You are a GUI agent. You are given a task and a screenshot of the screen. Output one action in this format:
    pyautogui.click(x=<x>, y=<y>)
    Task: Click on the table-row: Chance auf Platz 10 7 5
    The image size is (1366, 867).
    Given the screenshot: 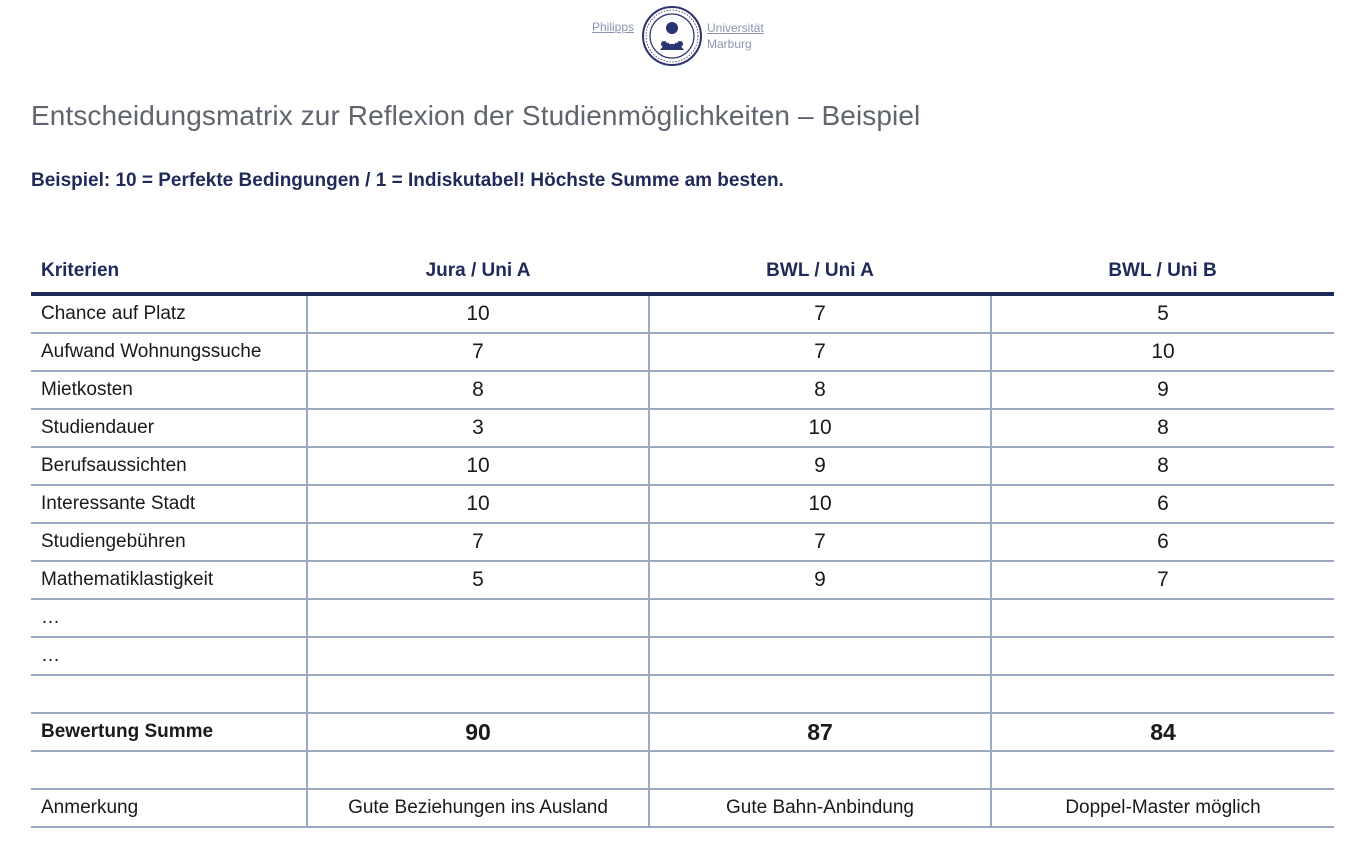 What is the action you would take?
    pyautogui.click(x=682, y=314)
    